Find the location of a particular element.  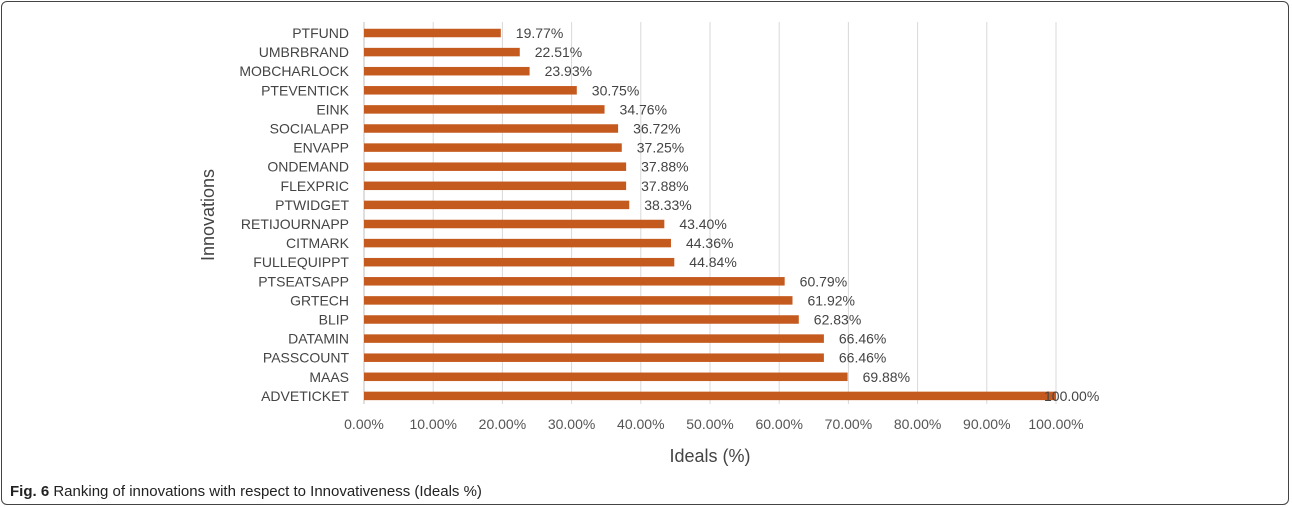

value-label: 38.33% is located at coordinates (667, 205).